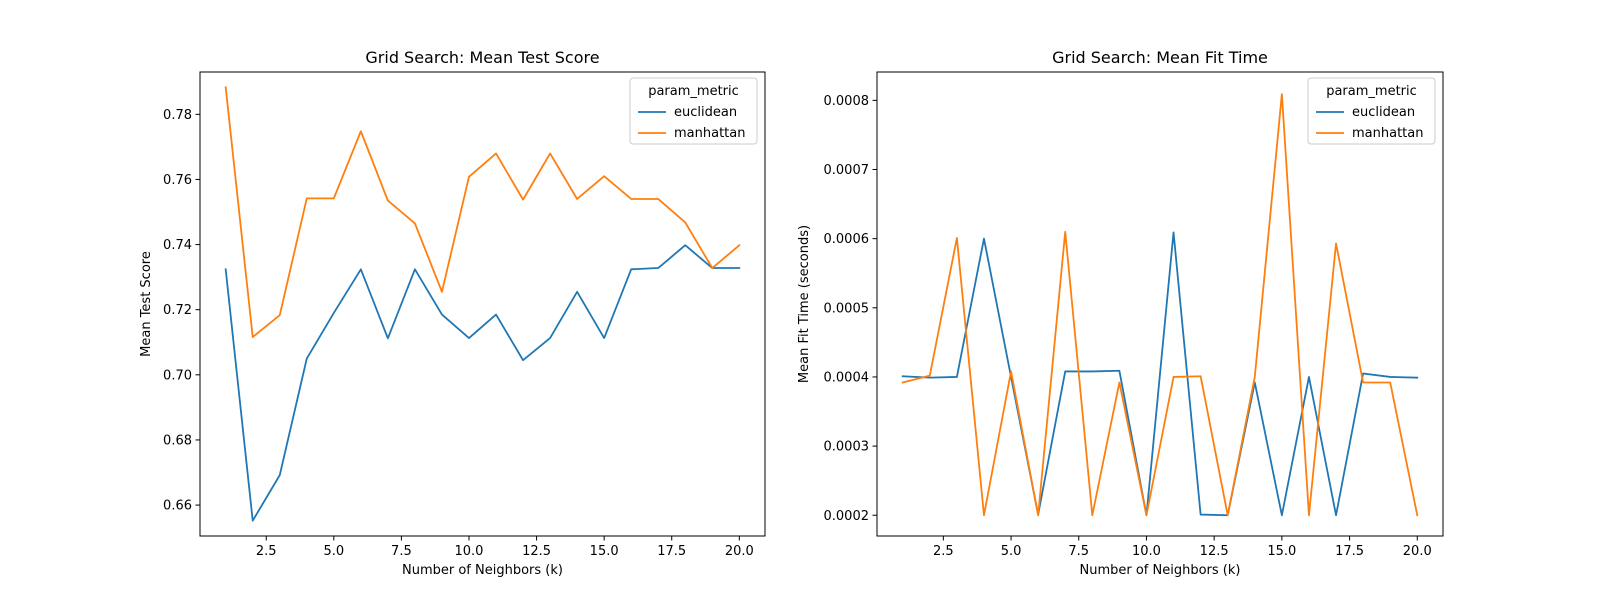 Image resolution: width=1600 pixels, height=600 pixels. Describe the element at coordinates (177, 245) in the screenshot. I see `y-tick-label: 0.74` at that location.